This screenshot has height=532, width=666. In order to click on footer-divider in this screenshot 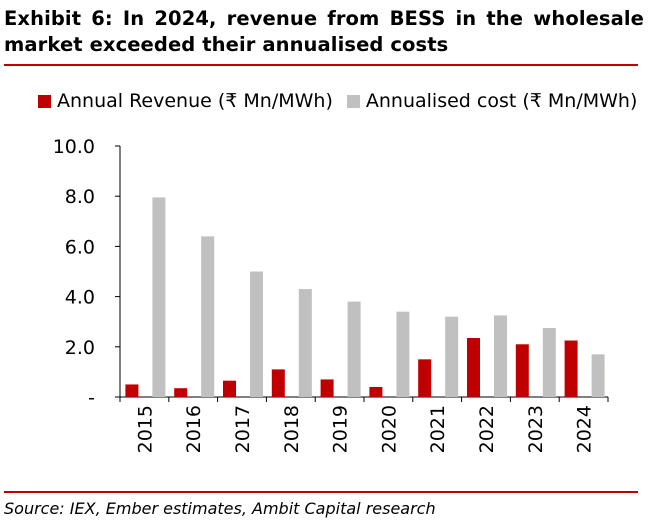, I will do `click(321, 492)`.